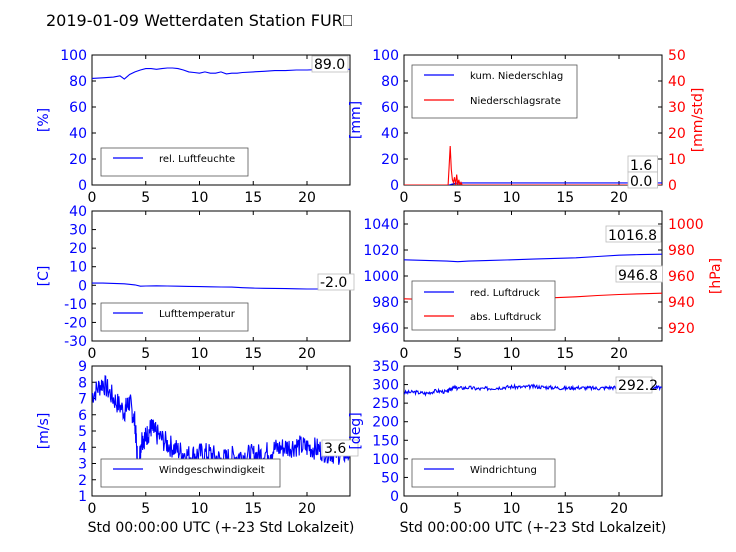 Image resolution: width=736 pixels, height=552 pixels. What do you see at coordinates (385, 423) in the screenshot?
I see `y-tick-label: 200` at bounding box center [385, 423].